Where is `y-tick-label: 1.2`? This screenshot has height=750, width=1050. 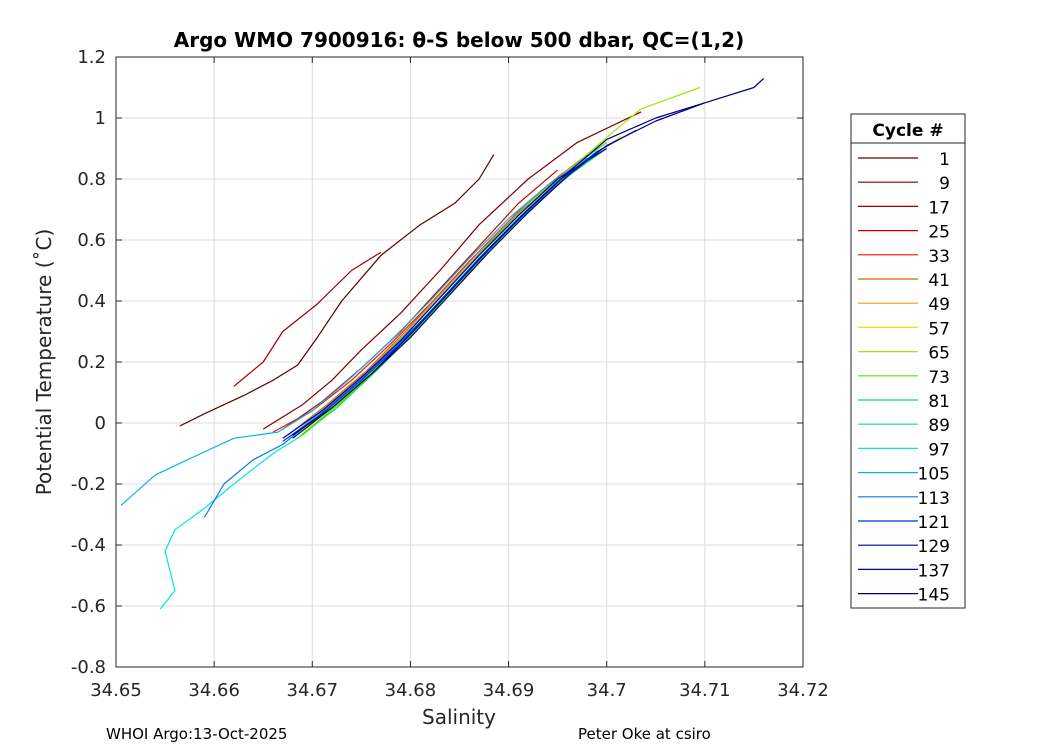 y-tick-label: 1.2 is located at coordinates (91, 57).